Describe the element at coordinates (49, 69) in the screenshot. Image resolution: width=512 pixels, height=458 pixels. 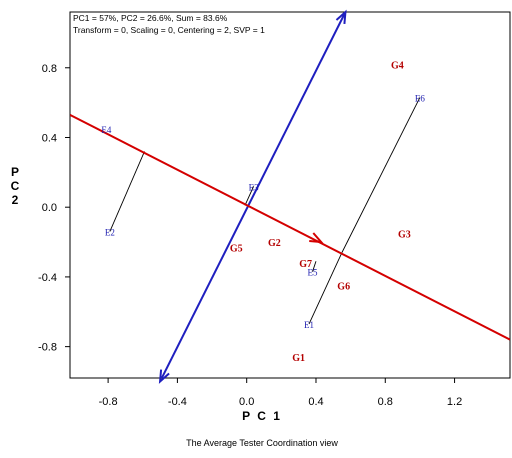
I see `y-tick-label: 0.8` at that location.